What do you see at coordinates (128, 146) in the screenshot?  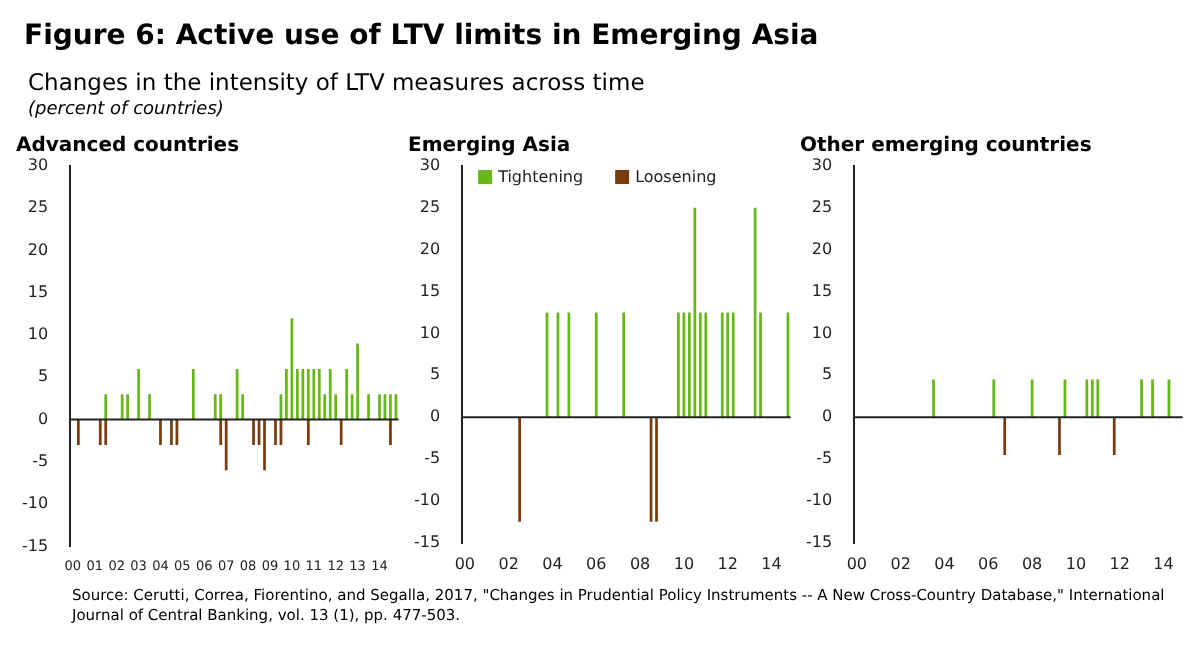 I see `chart-title: Advanced countries` at bounding box center [128, 146].